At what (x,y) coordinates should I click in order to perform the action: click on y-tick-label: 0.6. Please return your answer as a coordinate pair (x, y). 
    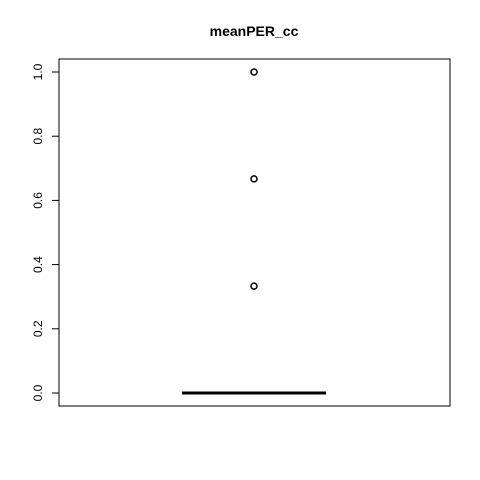
    Looking at the image, I should click on (38, 200).